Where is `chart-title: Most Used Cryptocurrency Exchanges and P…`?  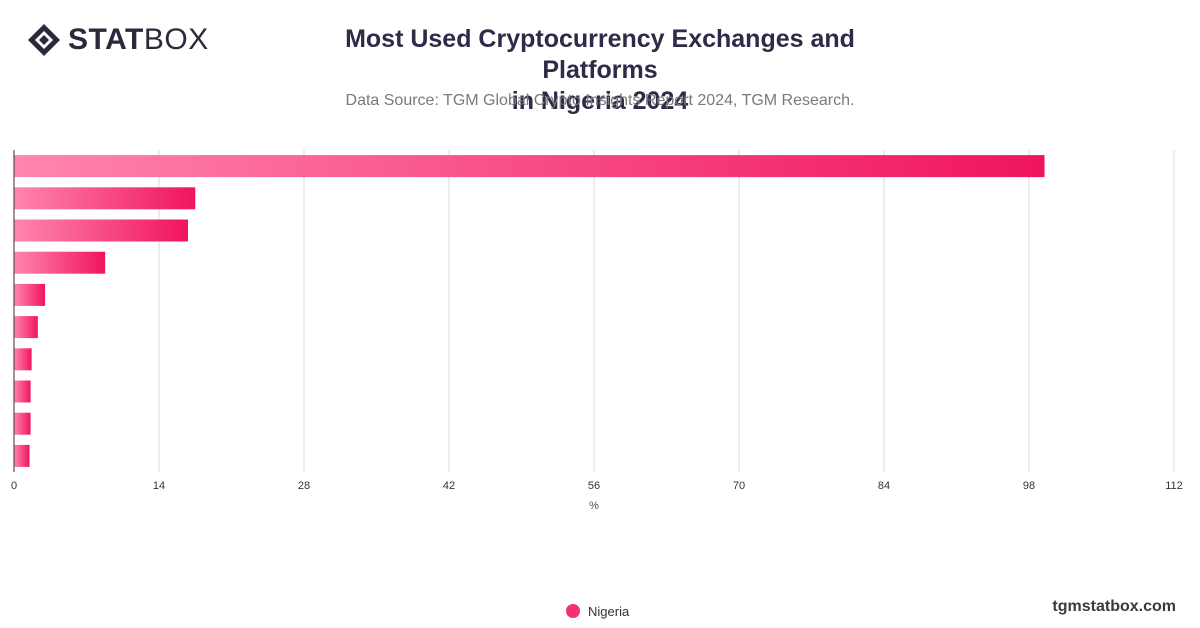 chart-title: Most Used Cryptocurrency Exchanges and P… is located at coordinates (600, 70).